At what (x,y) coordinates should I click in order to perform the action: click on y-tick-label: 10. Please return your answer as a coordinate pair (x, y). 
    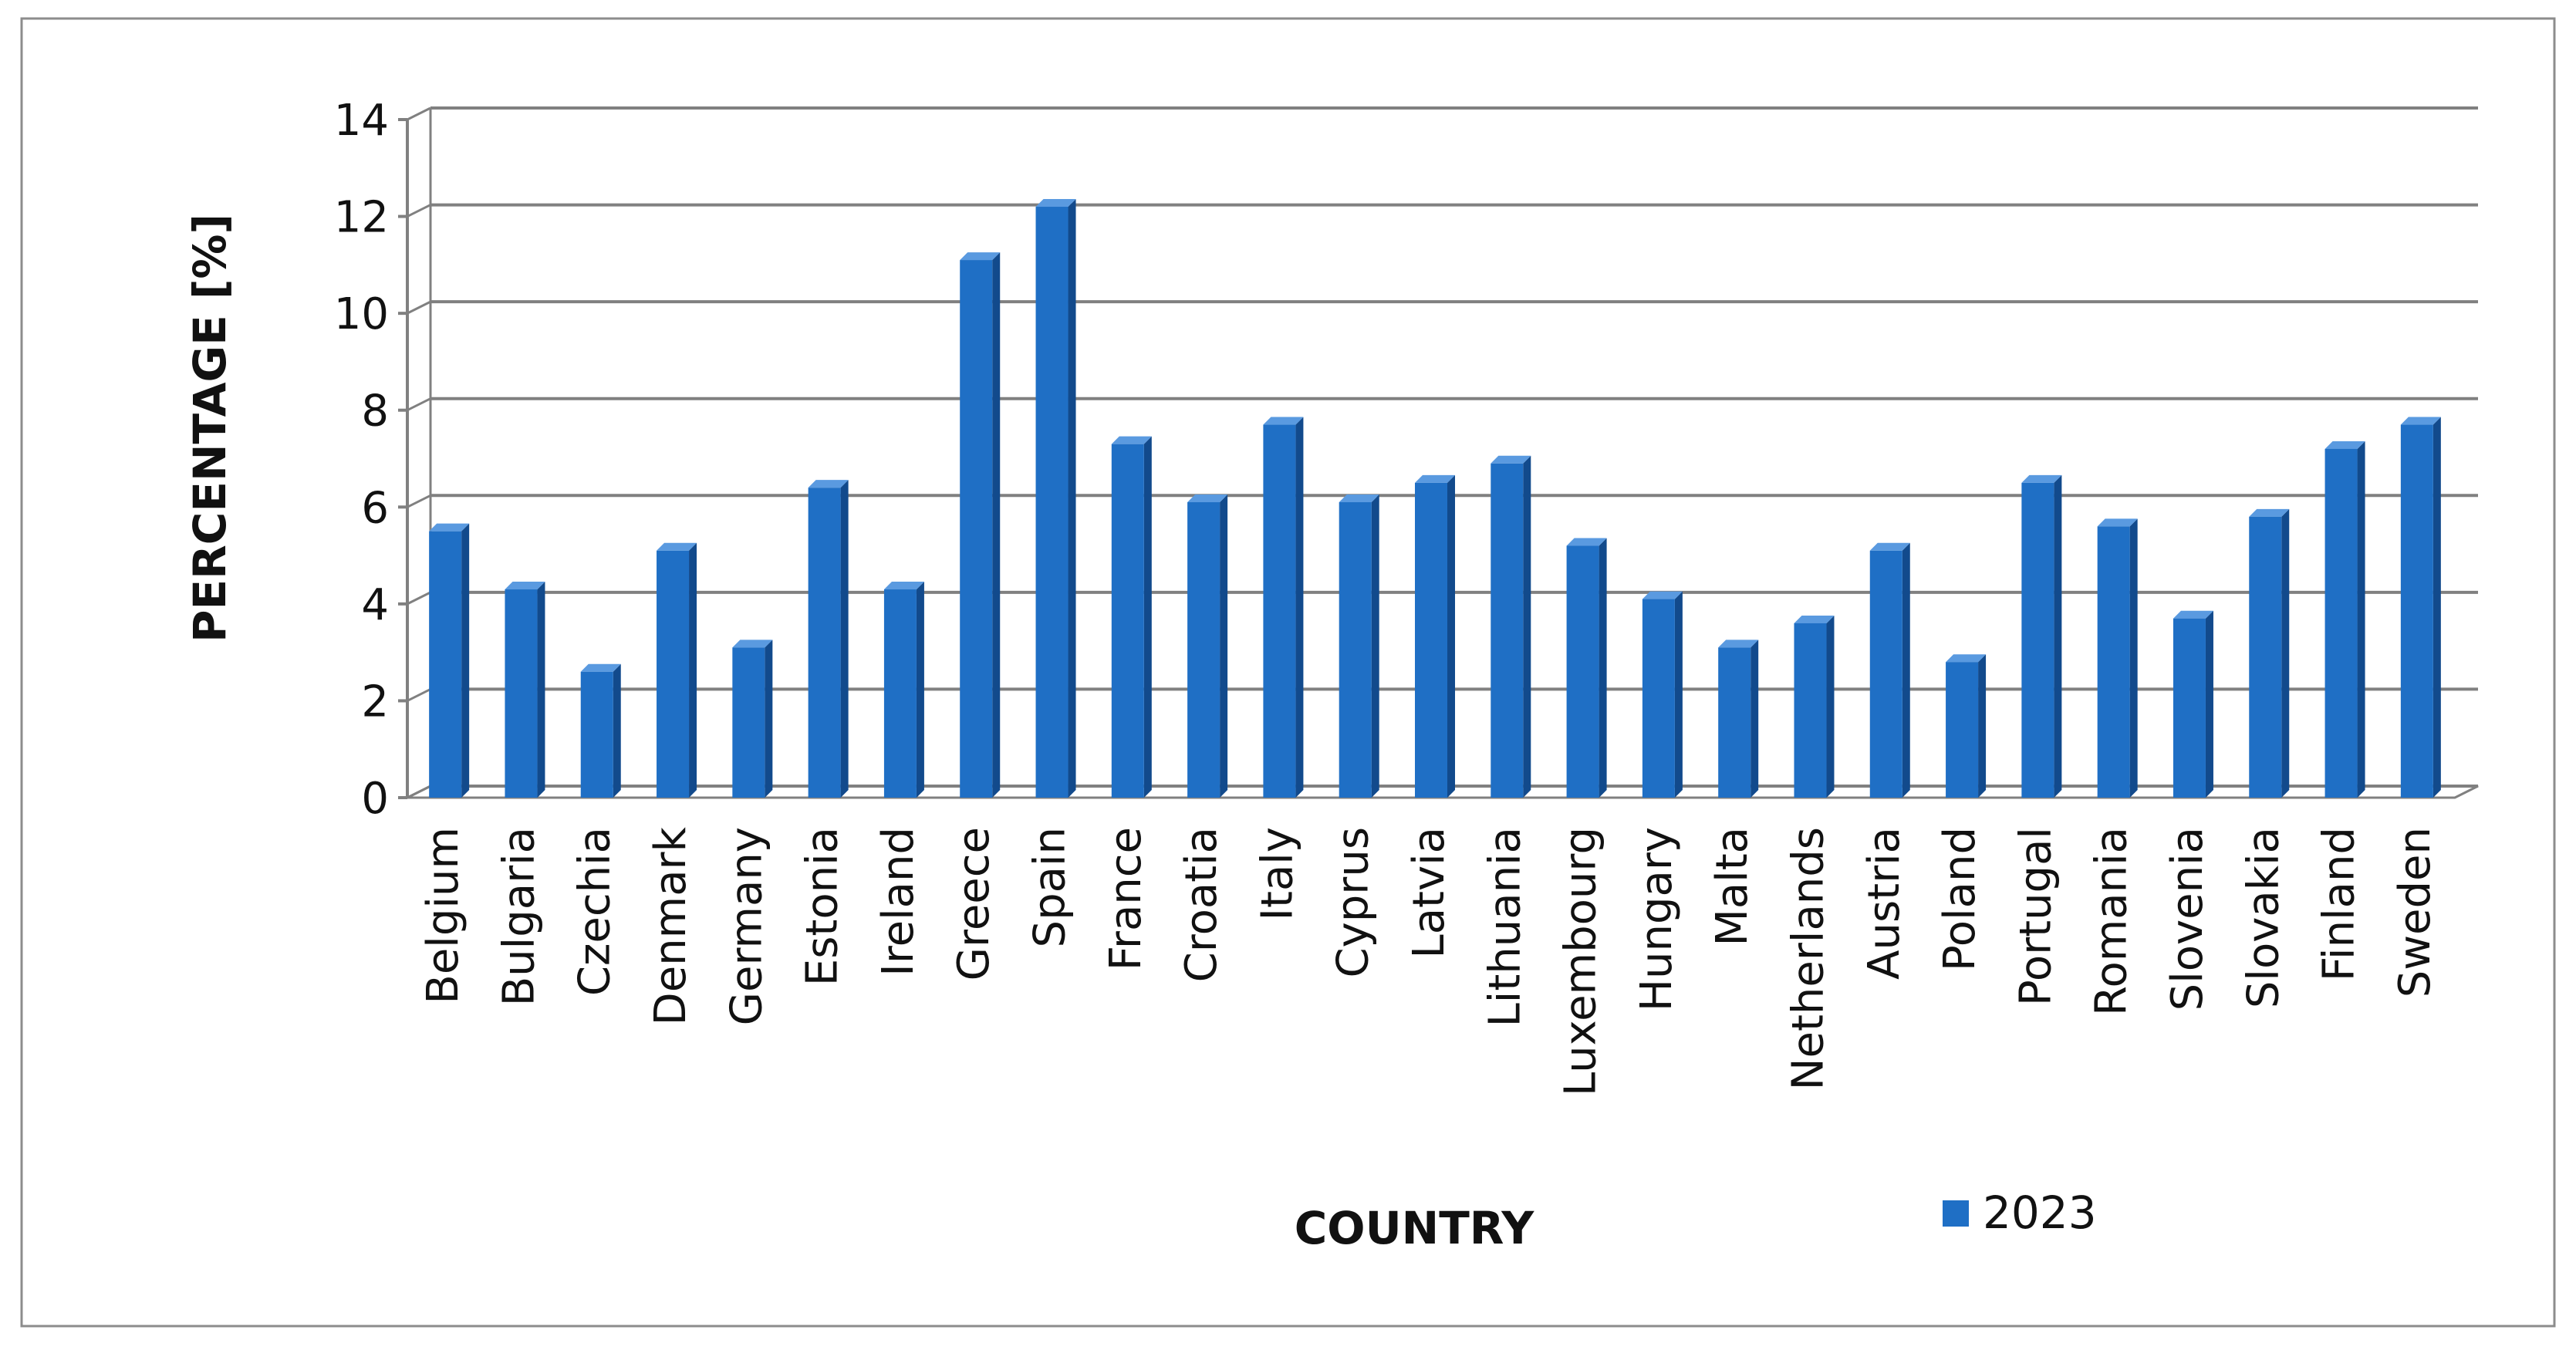
    Looking at the image, I should click on (361, 314).